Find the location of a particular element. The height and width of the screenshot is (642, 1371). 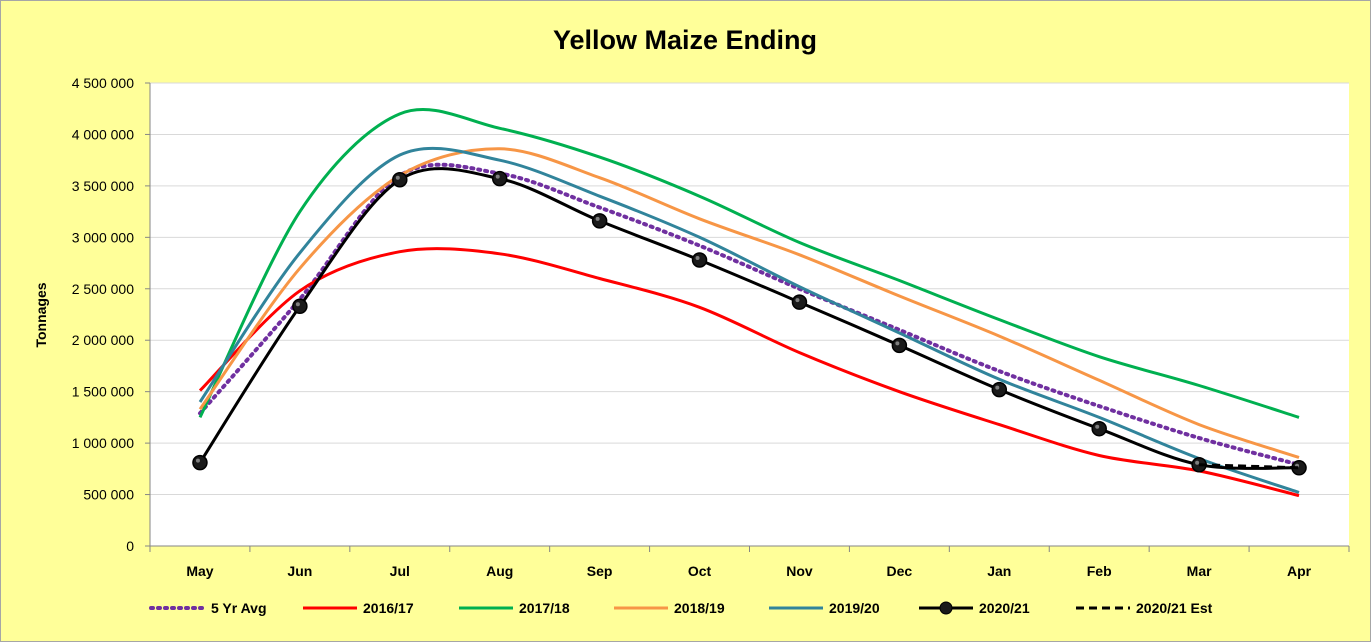

y-tick-label: 0 is located at coordinates (130, 546).